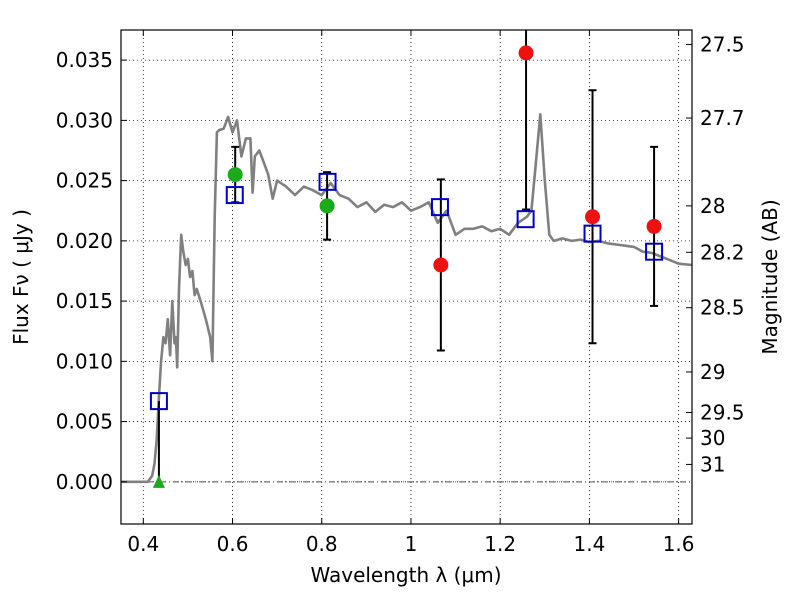 This screenshot has height=600, width=800. I want to click on x-tick-label: 1.2, so click(500, 544).